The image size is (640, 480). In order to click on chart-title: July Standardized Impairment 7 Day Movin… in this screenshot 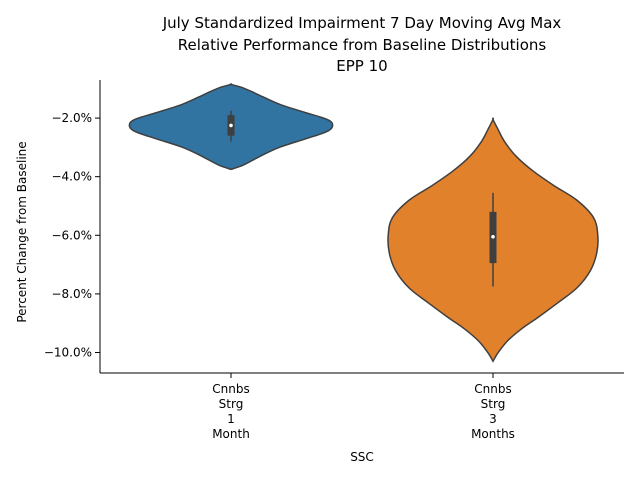, I will do `click(362, 44)`.